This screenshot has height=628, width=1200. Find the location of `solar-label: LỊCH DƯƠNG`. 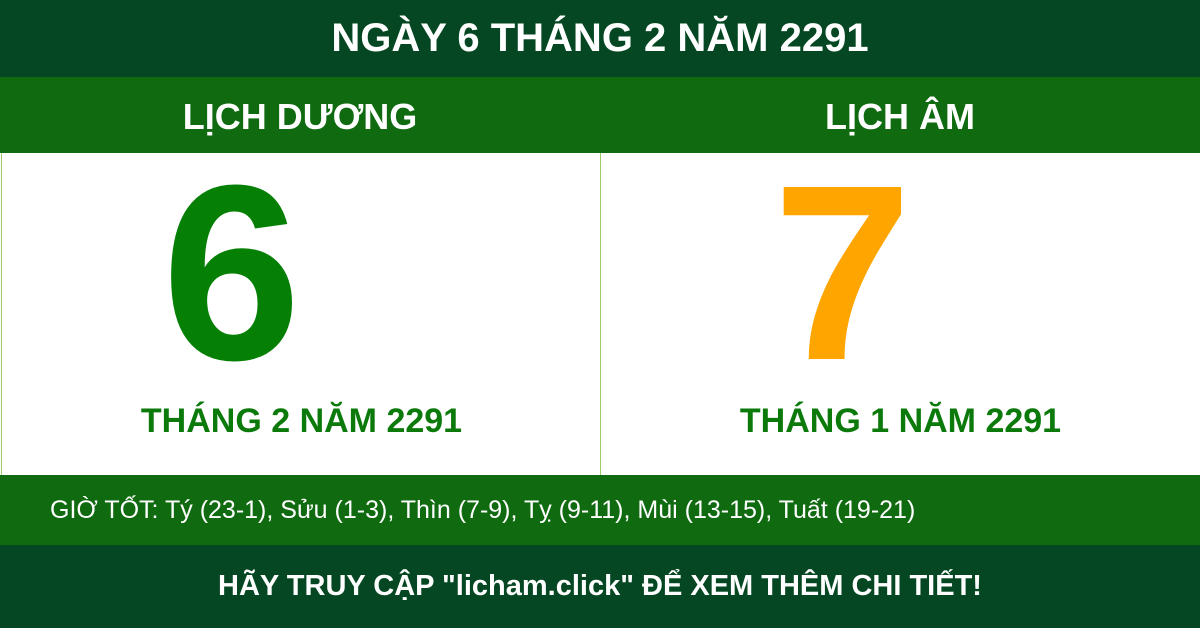

solar-label: LỊCH DƯƠNG is located at coordinates (300, 115).